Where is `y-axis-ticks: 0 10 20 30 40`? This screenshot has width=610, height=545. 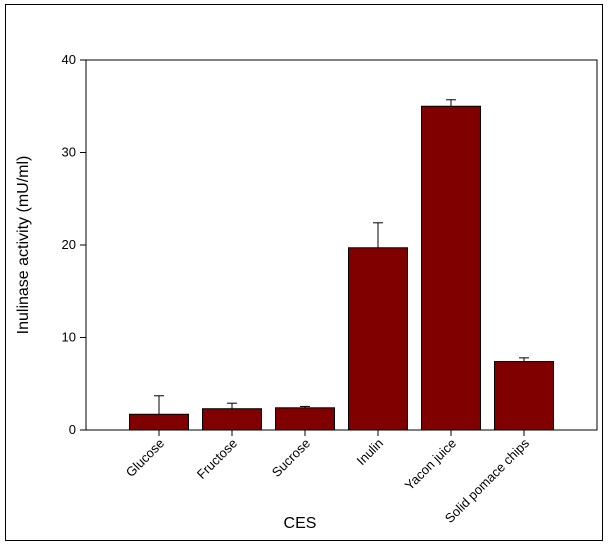
y-axis-ticks: 0 10 20 30 40 is located at coordinates (74, 244).